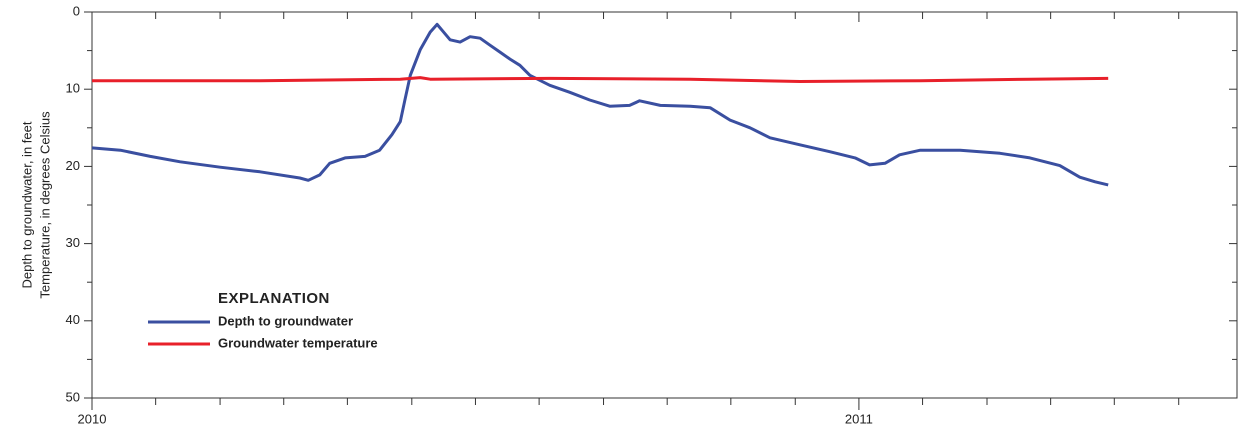 This screenshot has width=1238, height=431. What do you see at coordinates (73, 319) in the screenshot?
I see `y-tick-label: 40` at bounding box center [73, 319].